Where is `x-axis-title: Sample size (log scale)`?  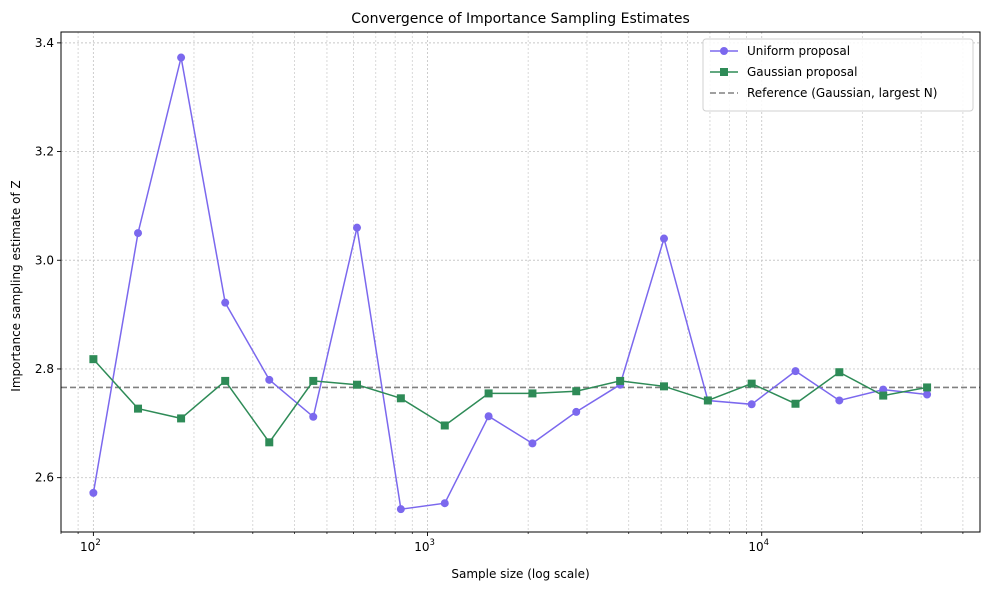
x-axis-title: Sample size (log scale) is located at coordinates (520, 574).